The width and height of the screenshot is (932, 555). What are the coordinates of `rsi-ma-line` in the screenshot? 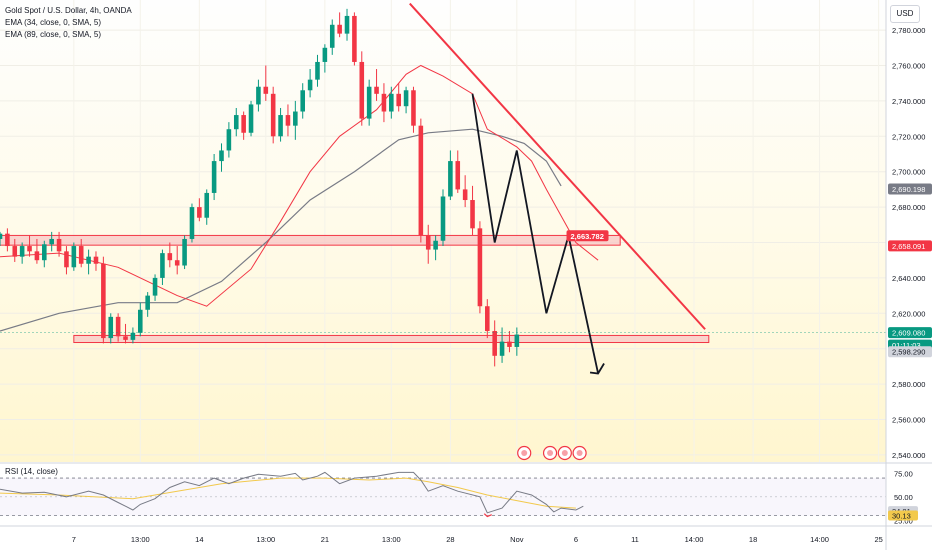 It's located at (288, 493).